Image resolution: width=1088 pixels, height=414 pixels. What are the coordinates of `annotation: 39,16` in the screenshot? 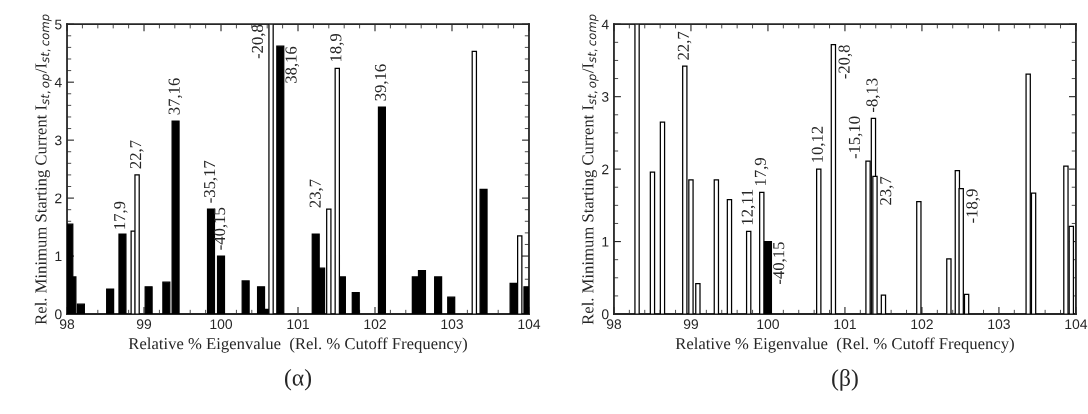 It's located at (381, 82).